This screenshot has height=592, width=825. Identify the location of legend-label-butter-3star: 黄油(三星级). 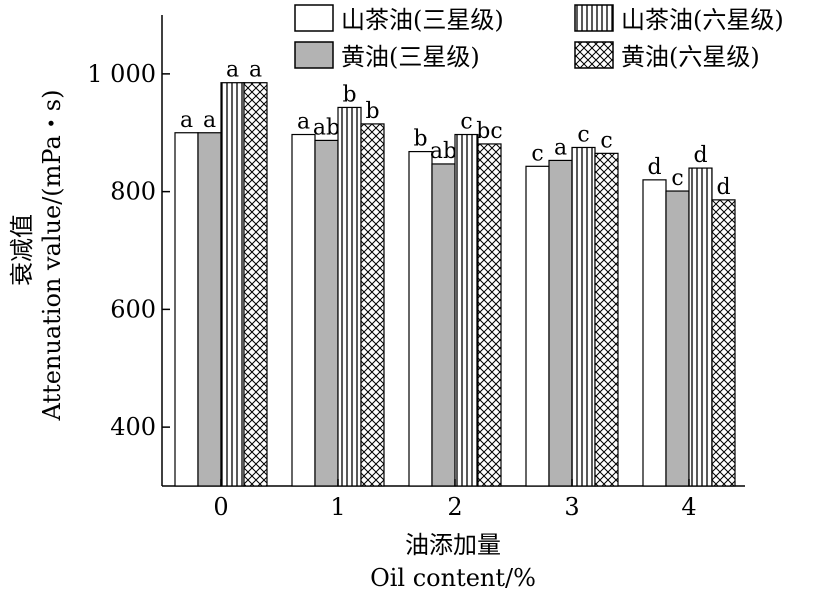
(410, 57).